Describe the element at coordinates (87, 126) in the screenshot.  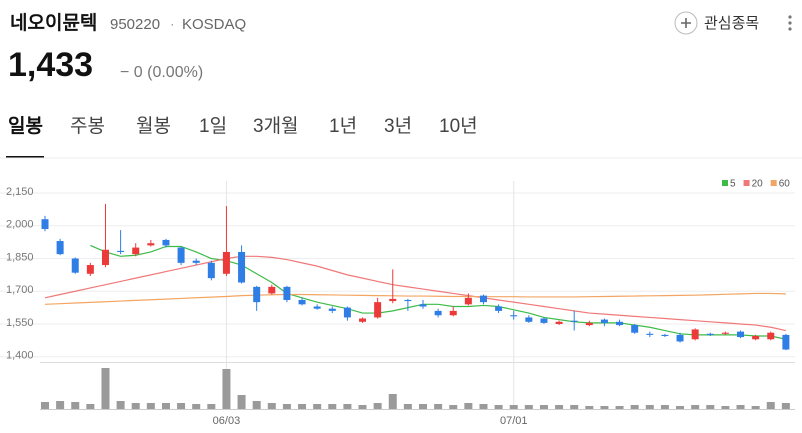
I see `tab: 주봉` at that location.